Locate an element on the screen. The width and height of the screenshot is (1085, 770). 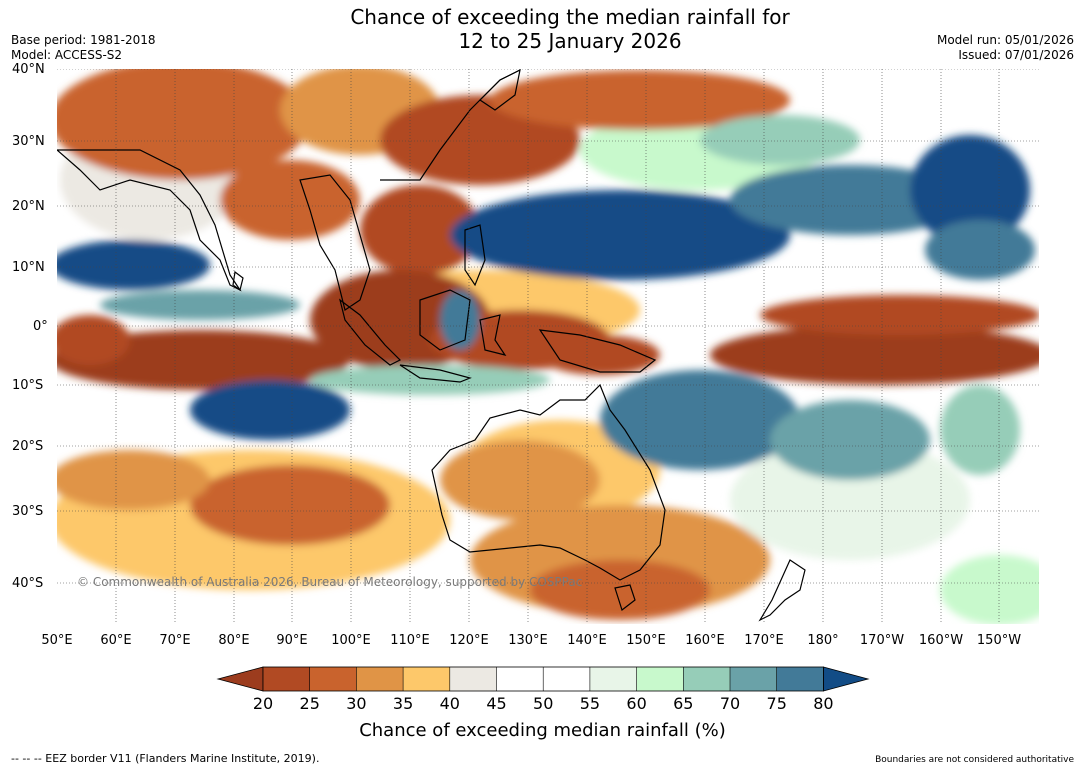
lat-label: 10°S is located at coordinates (28, 385).